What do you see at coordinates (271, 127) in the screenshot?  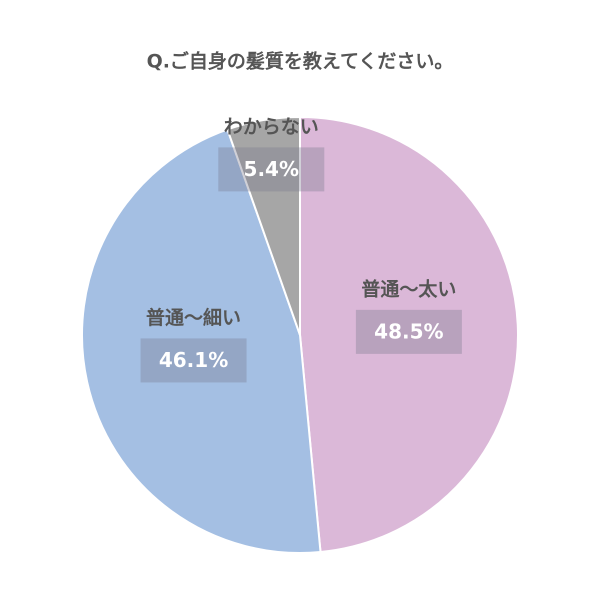 I see `slice-label: わからない` at bounding box center [271, 127].